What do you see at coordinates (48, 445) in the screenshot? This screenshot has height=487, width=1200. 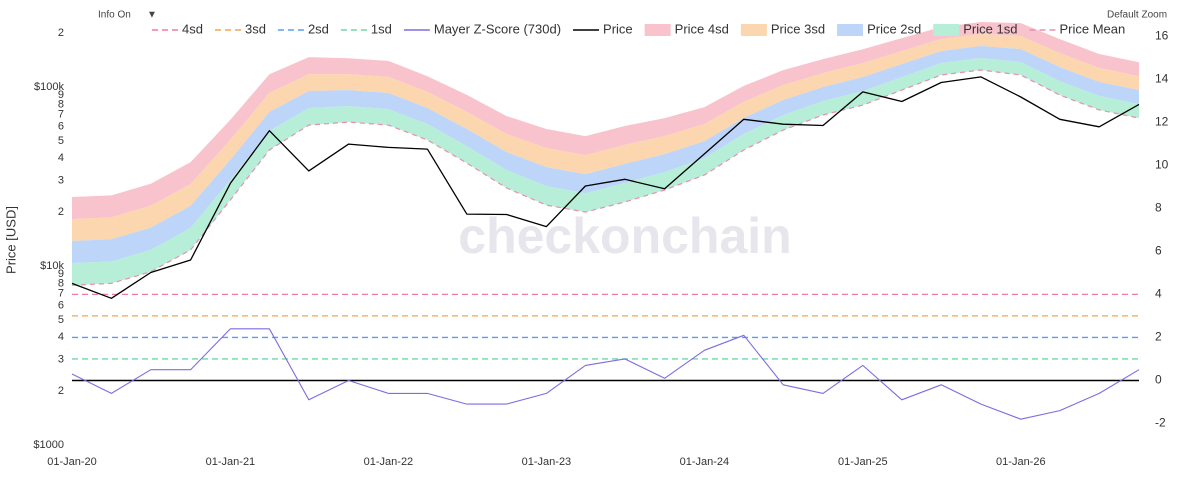 I see `y-tick-label: $1000` at bounding box center [48, 445].